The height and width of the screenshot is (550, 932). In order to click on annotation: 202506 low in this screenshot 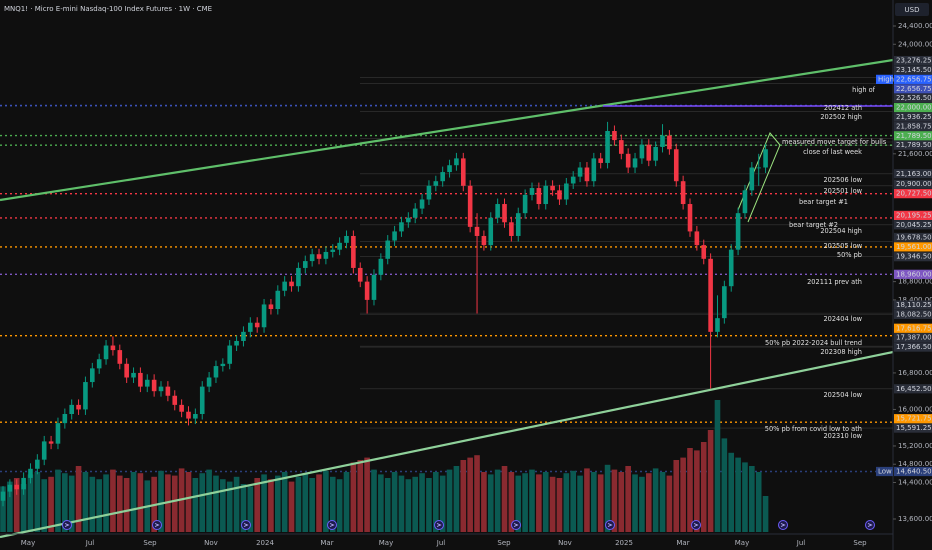, I will do `click(842, 180)`.